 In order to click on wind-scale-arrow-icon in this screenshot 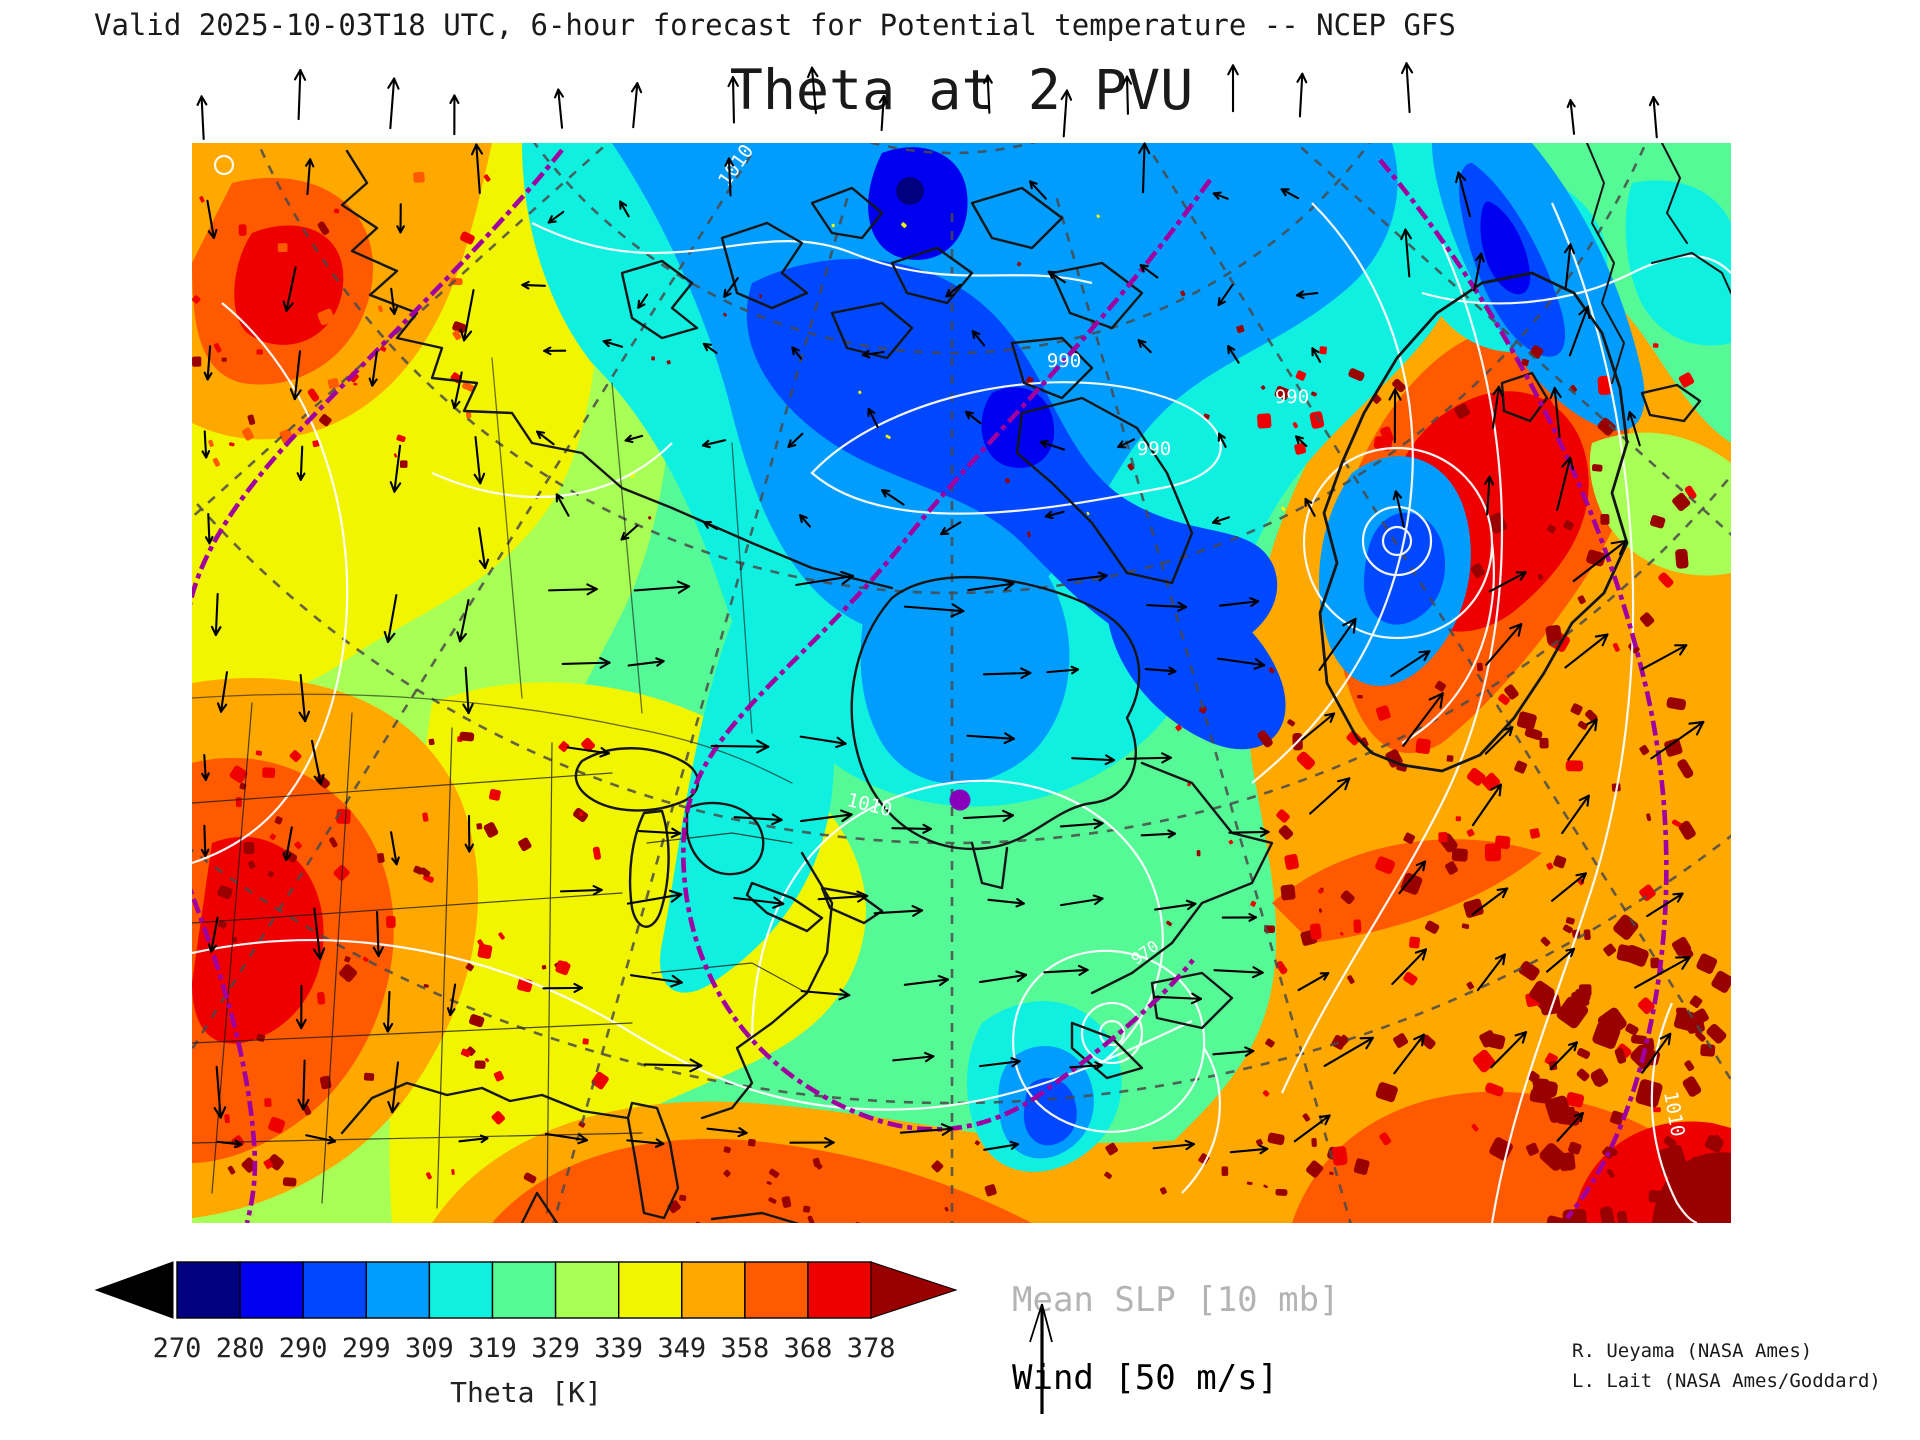, I will do `click(1042, 1361)`.